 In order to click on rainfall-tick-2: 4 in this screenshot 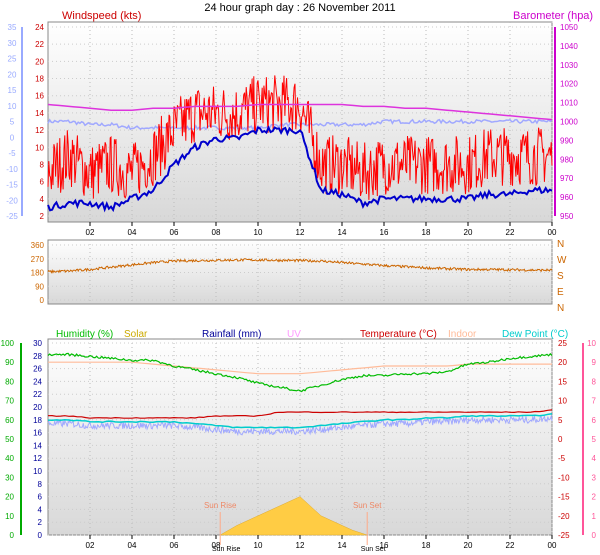, I will do `click(40, 509)`.